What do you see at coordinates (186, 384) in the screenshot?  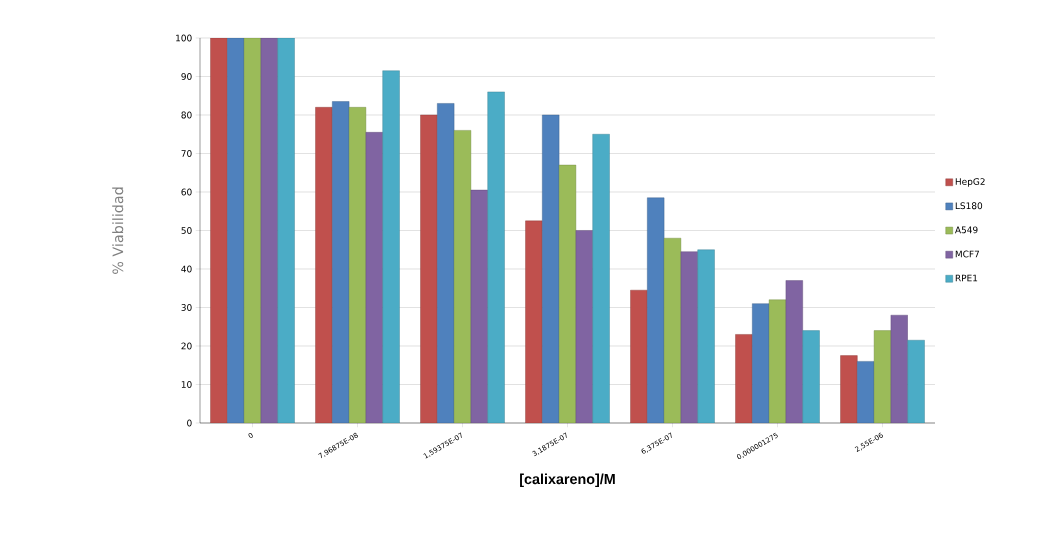 I see `y-tick-label: 10` at bounding box center [186, 384].